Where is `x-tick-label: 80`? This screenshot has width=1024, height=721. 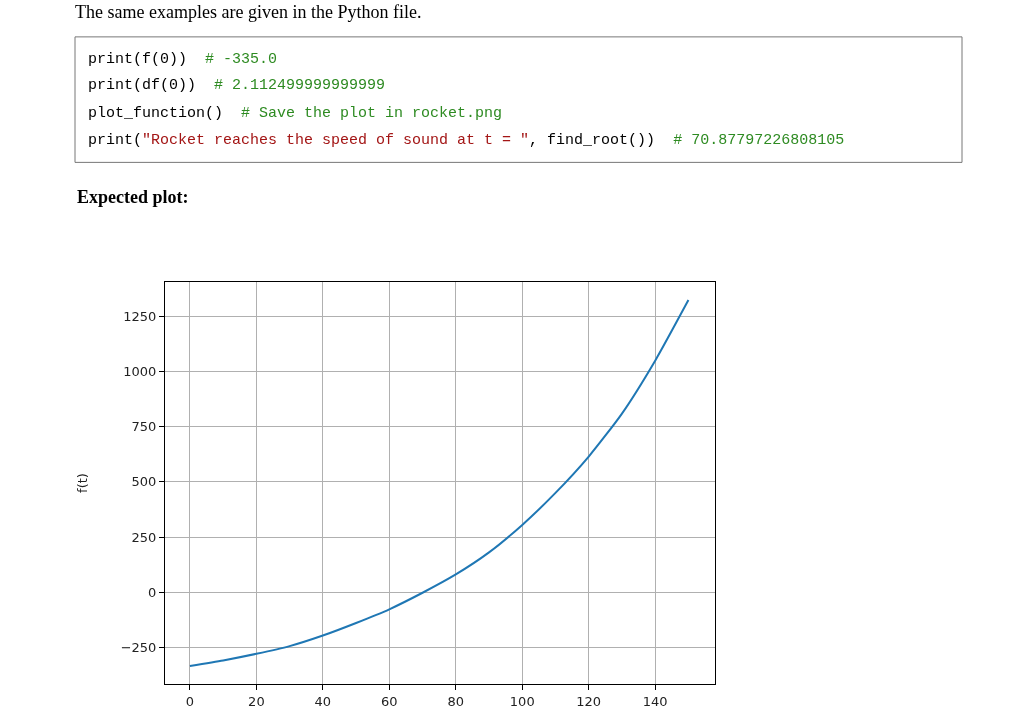 x-tick-label: 80 is located at coordinates (456, 701).